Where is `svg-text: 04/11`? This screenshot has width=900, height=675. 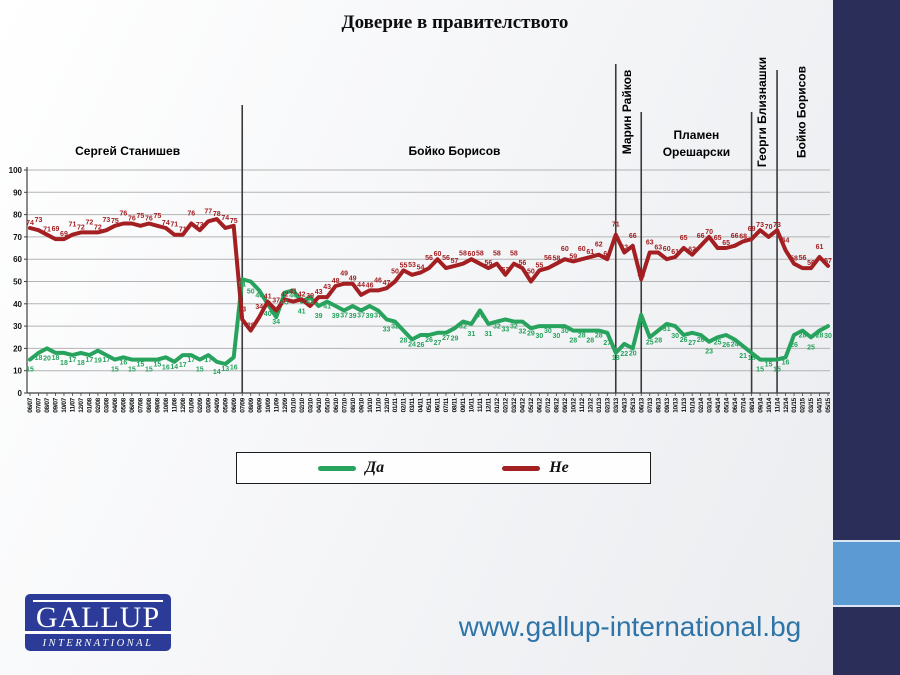
svg-text: 04/11 is located at coordinates (421, 404).